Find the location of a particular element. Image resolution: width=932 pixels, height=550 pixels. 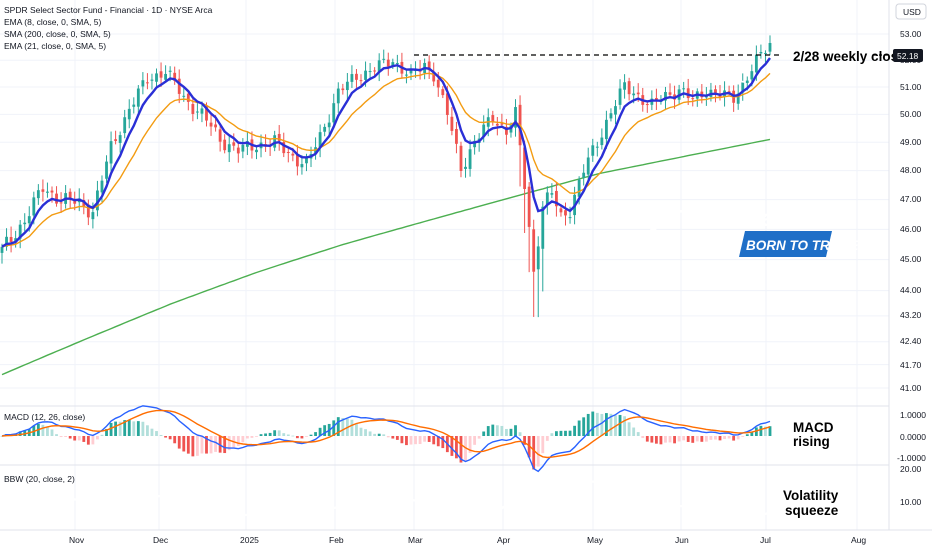

brand-tagline: BORN TO TRADE is located at coordinates (802, 245).